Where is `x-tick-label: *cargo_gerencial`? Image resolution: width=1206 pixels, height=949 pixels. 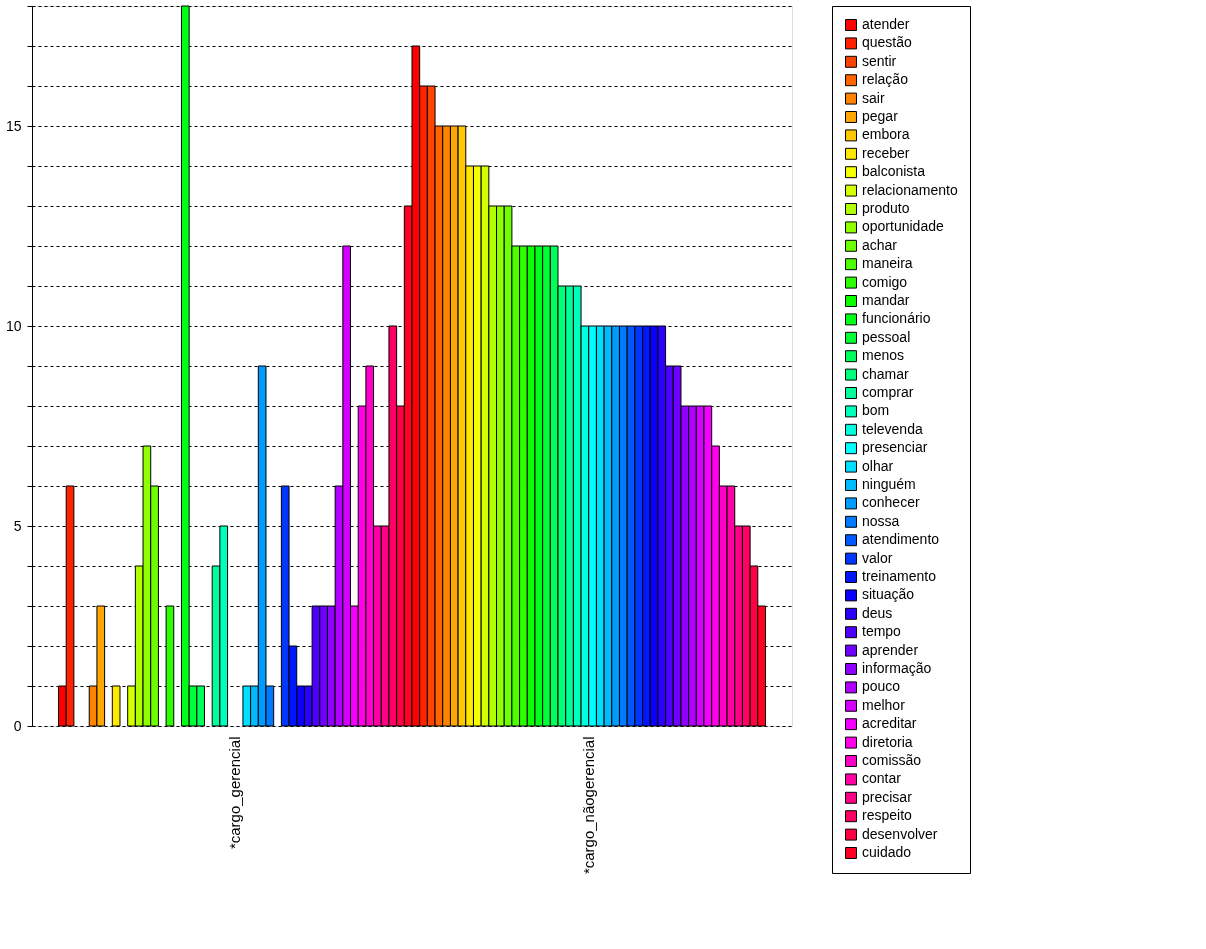
x-tick-label: *cargo_gerencial is located at coordinates (235, 793).